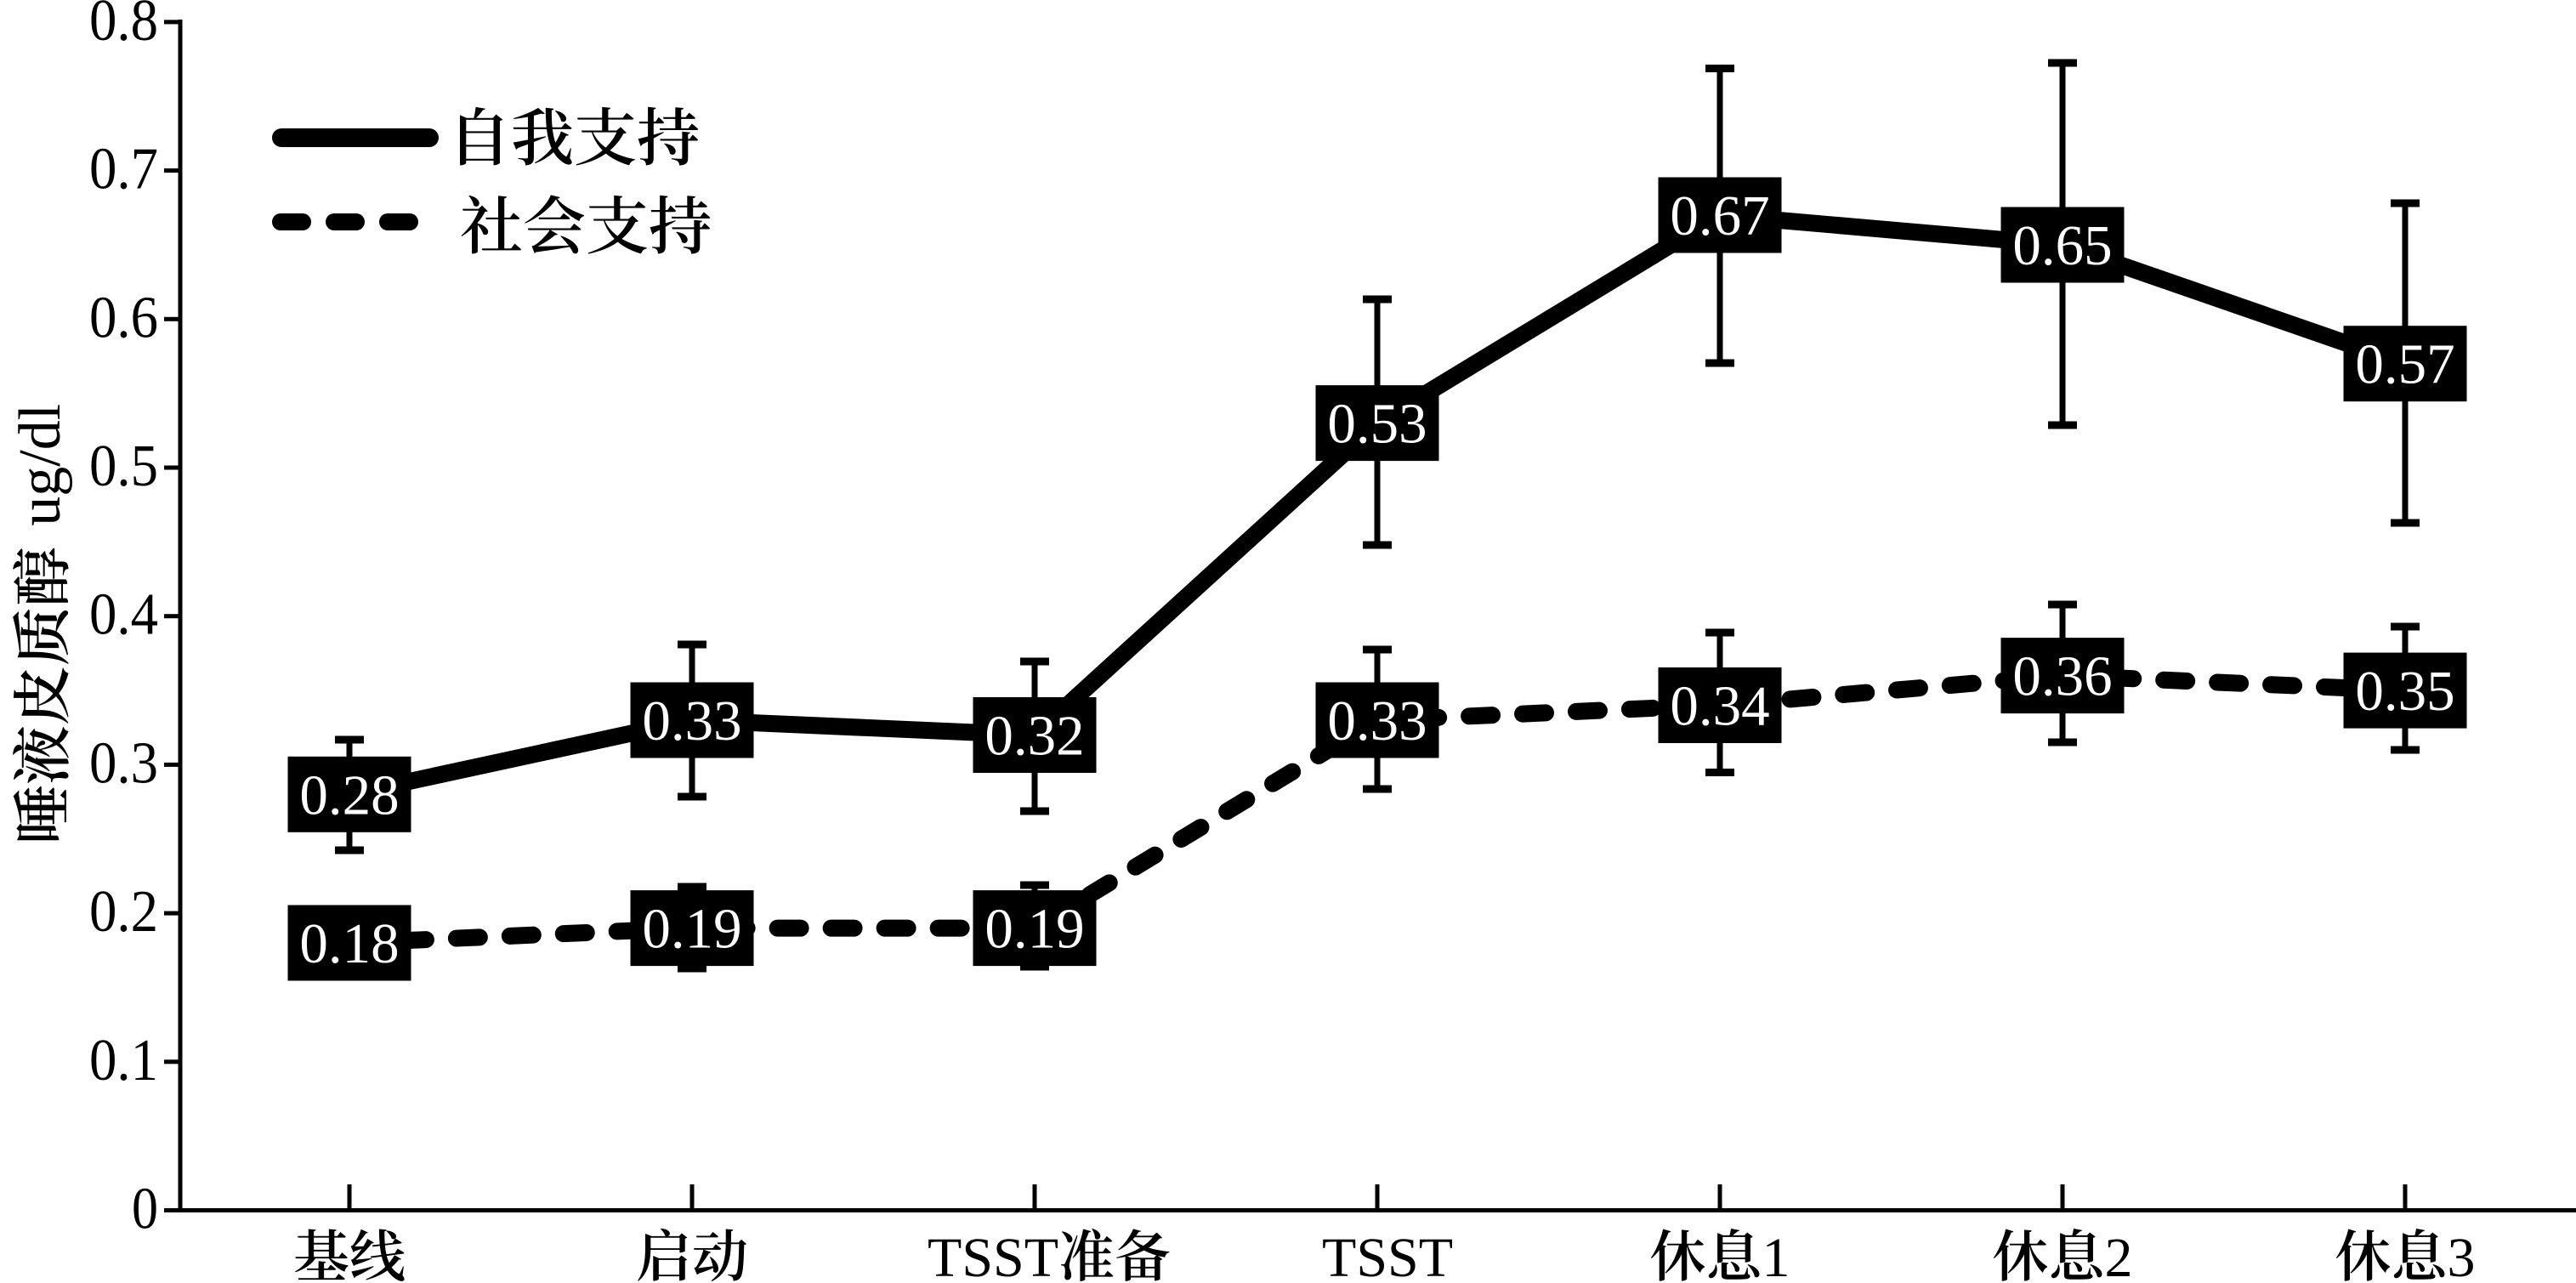 The width and height of the screenshot is (2576, 1283). I want to click on svg-text: 0.28, so click(349, 795).